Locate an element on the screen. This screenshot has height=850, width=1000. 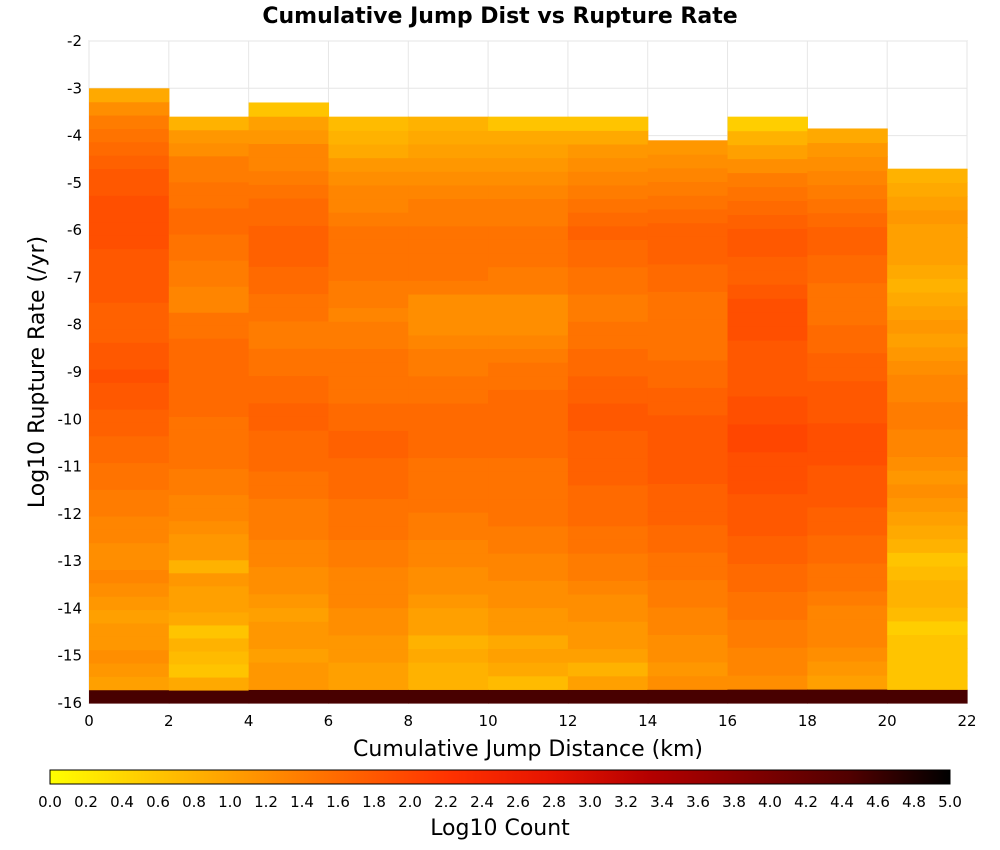
x-tick-label: 16 is located at coordinates (727, 721).